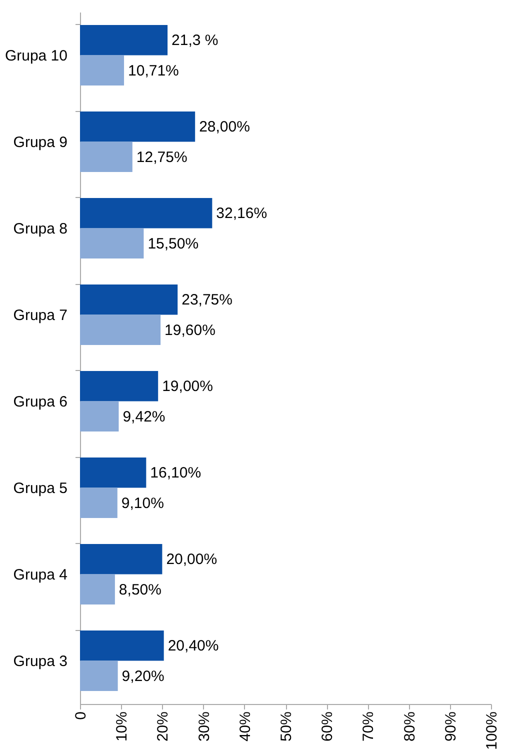 Image resolution: width=509 pixels, height=754 pixels. What do you see at coordinates (192, 559) in the screenshot?
I see `data-label: 20,00%` at bounding box center [192, 559].